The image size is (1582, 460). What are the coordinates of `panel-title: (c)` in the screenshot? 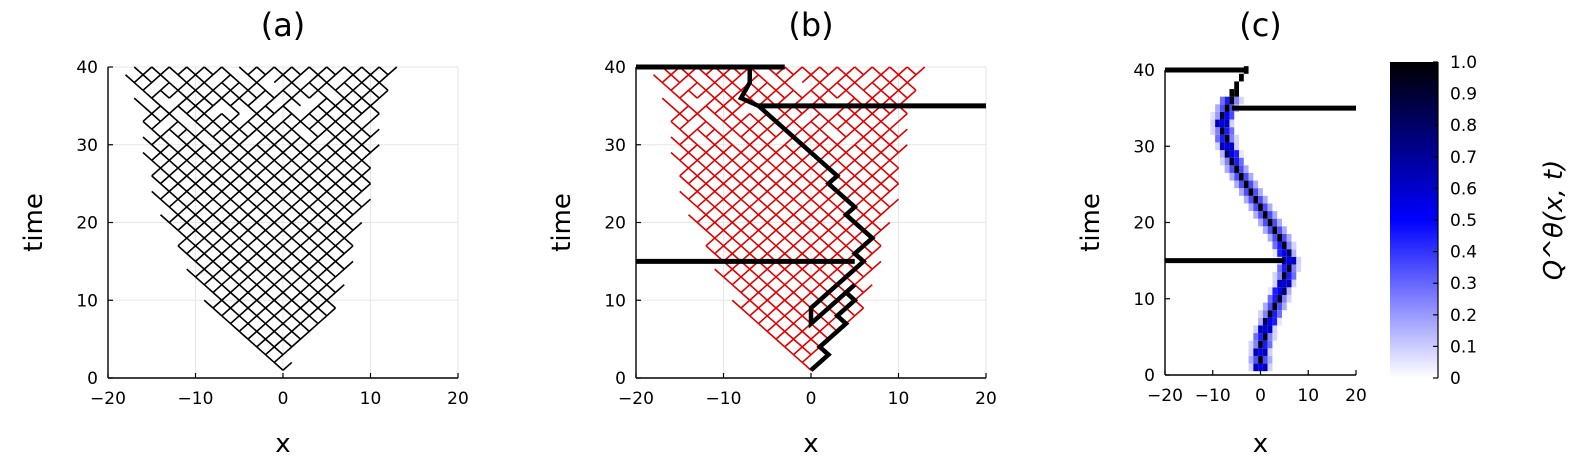 It's located at (1260, 25).